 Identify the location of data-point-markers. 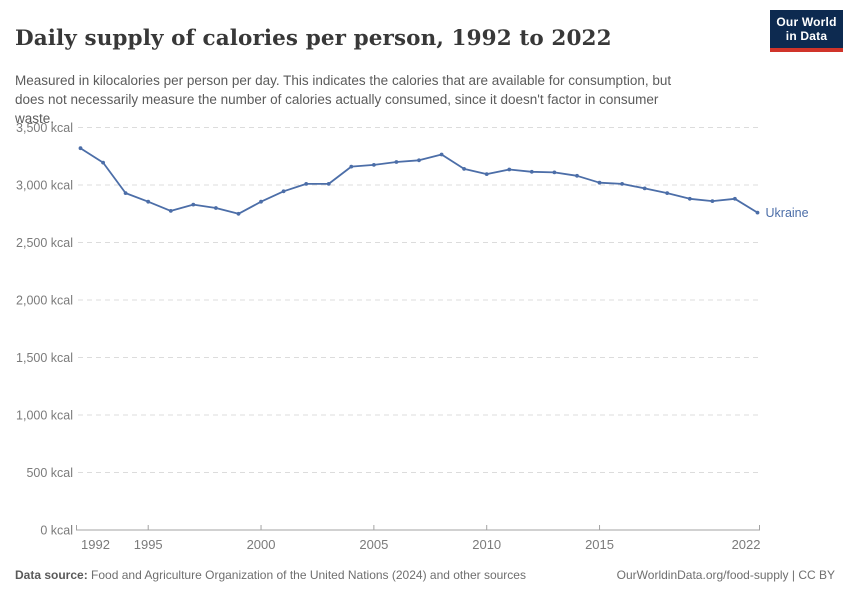
(419, 181).